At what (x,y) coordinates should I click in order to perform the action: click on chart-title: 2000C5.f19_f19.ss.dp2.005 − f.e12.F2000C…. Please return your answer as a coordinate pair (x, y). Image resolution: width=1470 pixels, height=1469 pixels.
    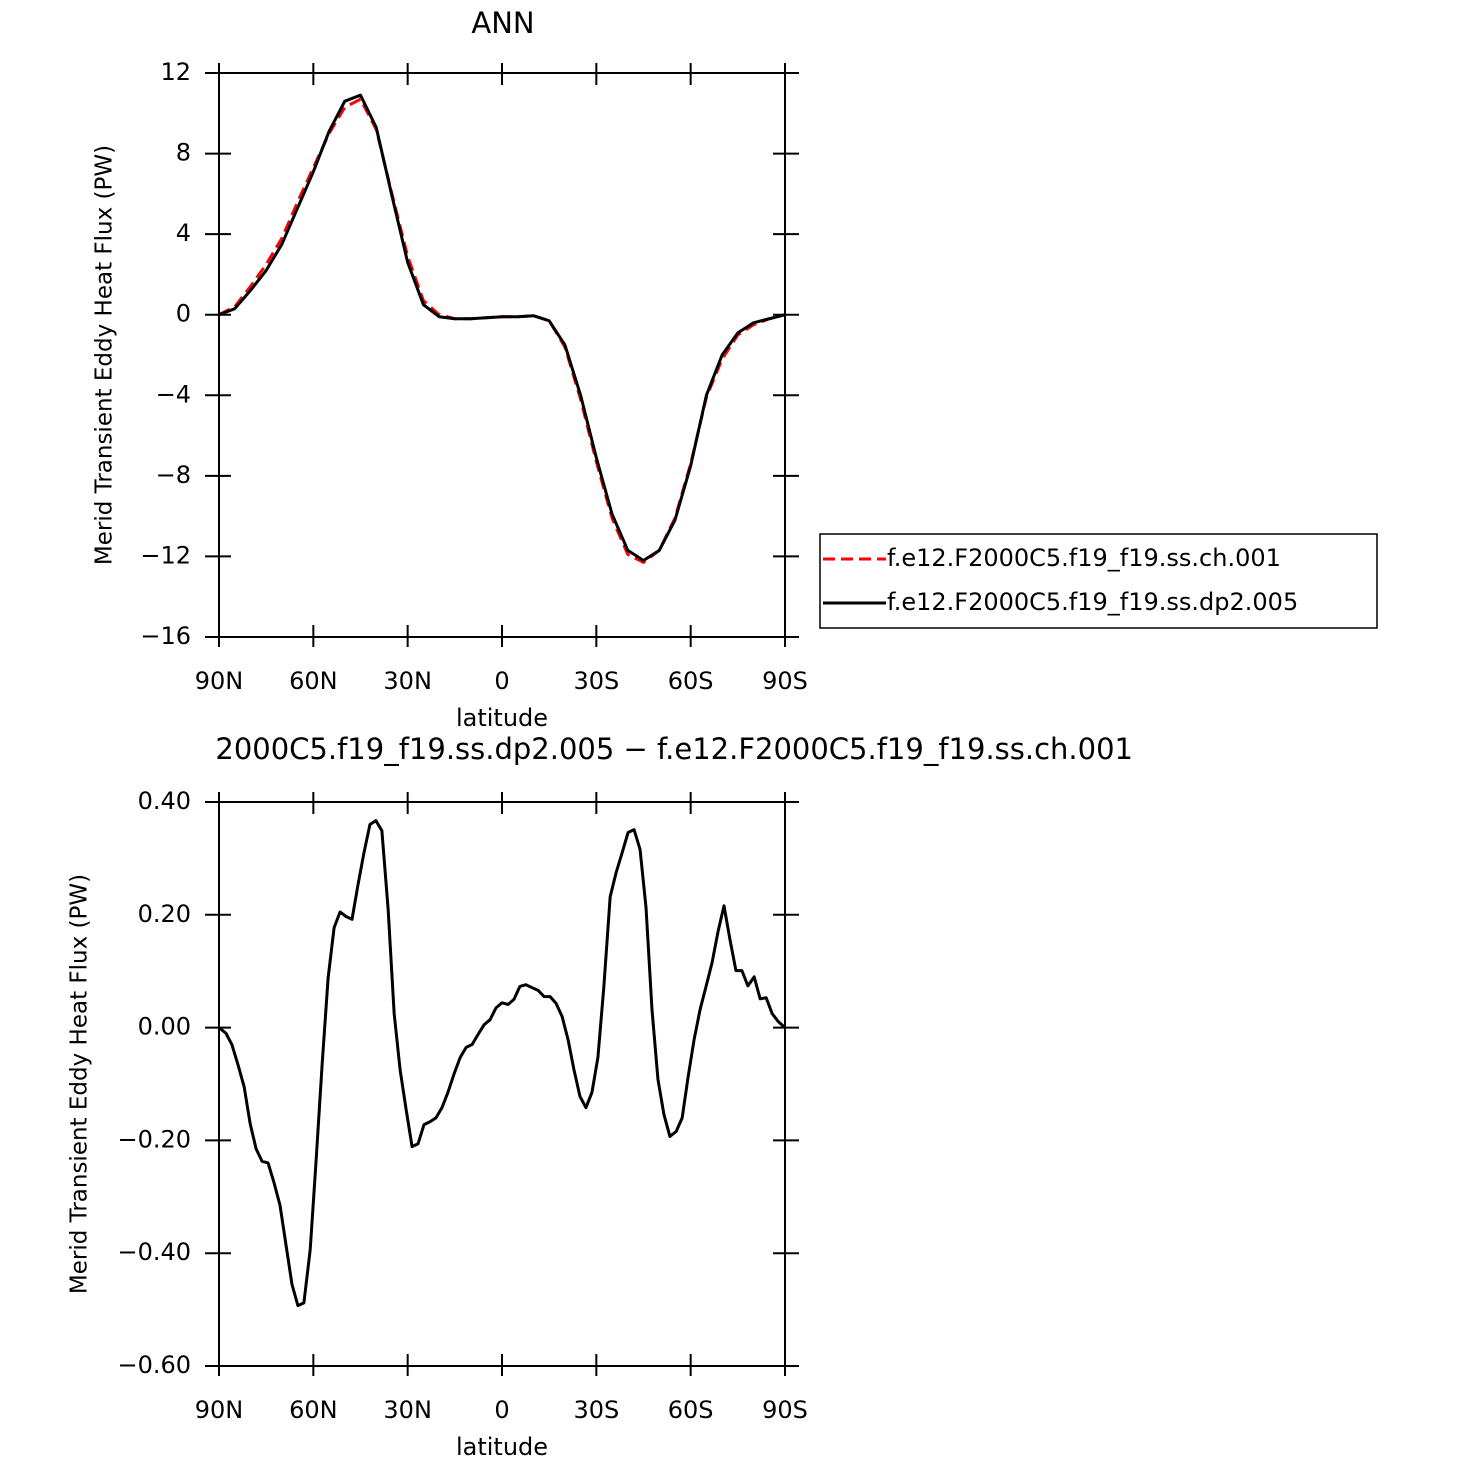
    Looking at the image, I should click on (674, 749).